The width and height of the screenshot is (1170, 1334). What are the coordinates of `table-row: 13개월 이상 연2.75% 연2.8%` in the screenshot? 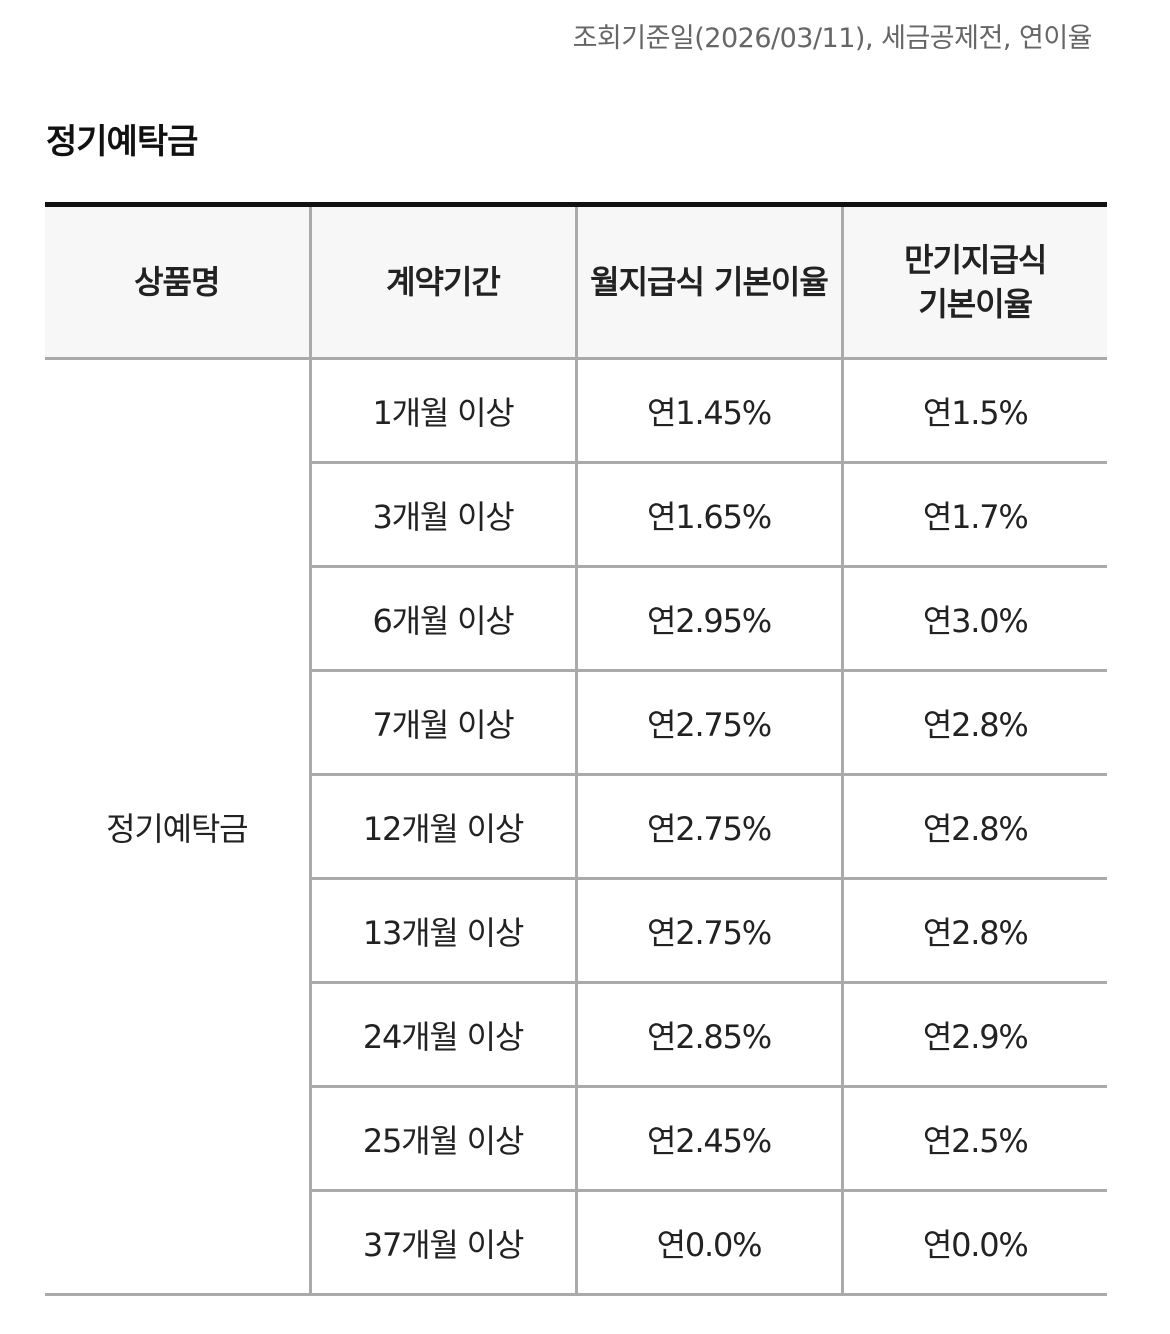 It's located at (576, 931).